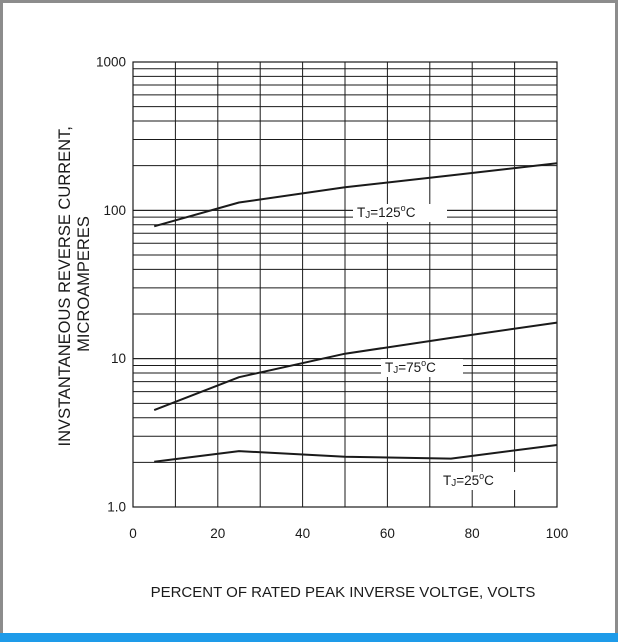  Describe the element at coordinates (65, 286) in the screenshot. I see `y-axis-title-line-1: INVSTANTANEOUS REVERSE CURRENT,` at that location.